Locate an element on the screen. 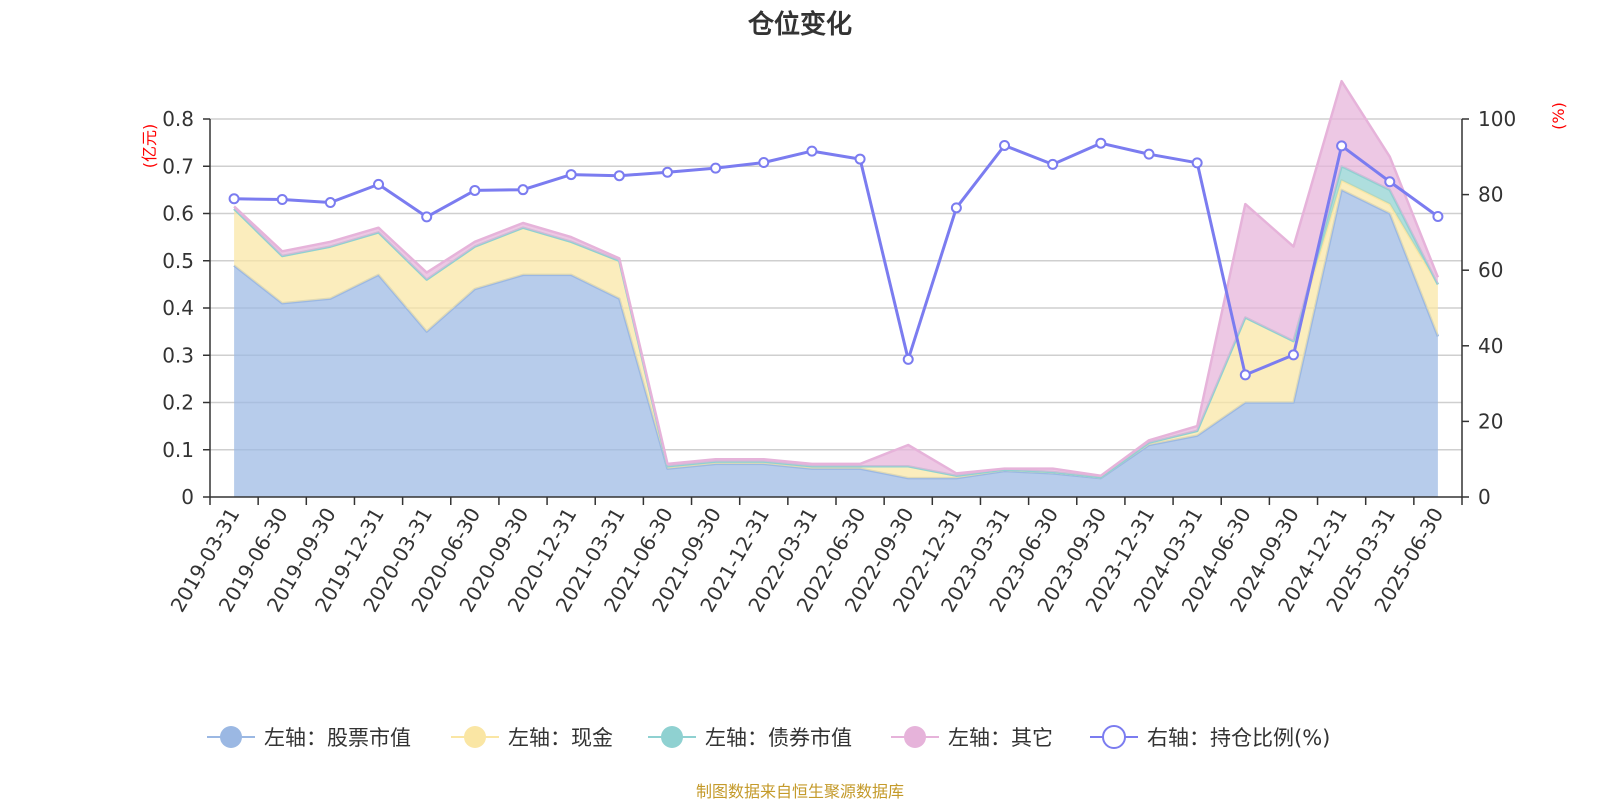 The image size is (1600, 800). left-axis-tick-label: 0.7 is located at coordinates (178, 166).